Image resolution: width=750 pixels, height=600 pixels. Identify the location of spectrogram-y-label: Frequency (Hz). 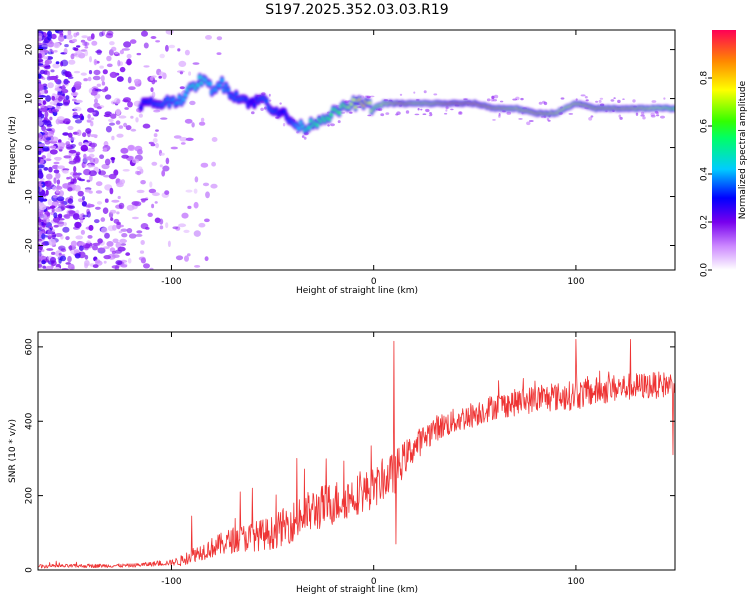
(13, 150).